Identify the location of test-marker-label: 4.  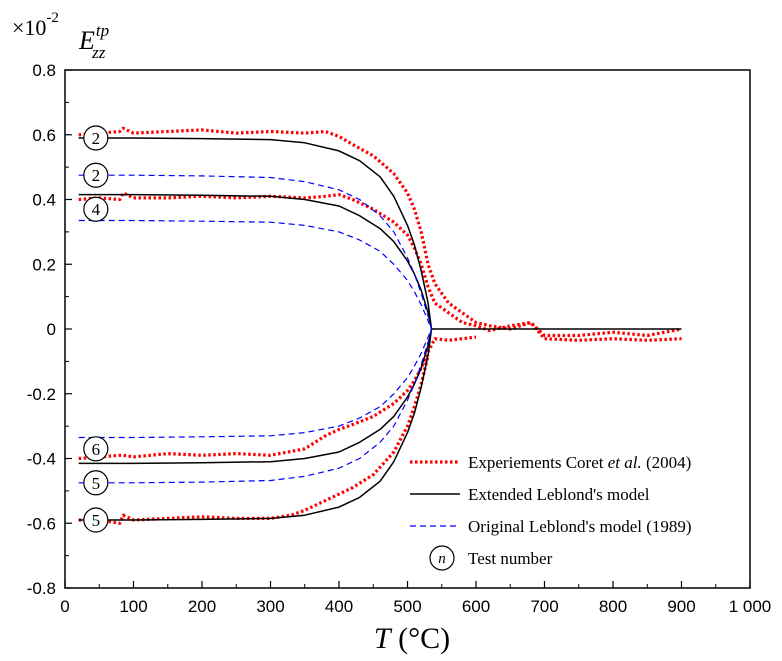
(96, 209).